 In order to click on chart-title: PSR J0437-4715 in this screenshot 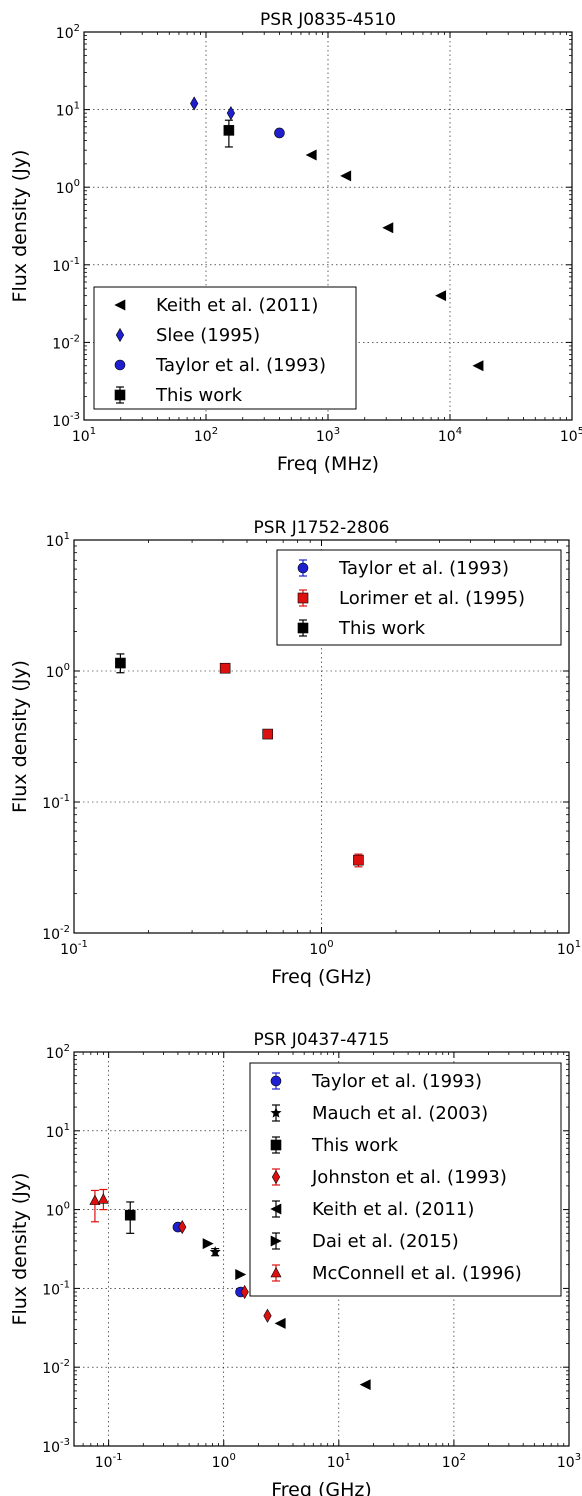, I will do `click(322, 1040)`.